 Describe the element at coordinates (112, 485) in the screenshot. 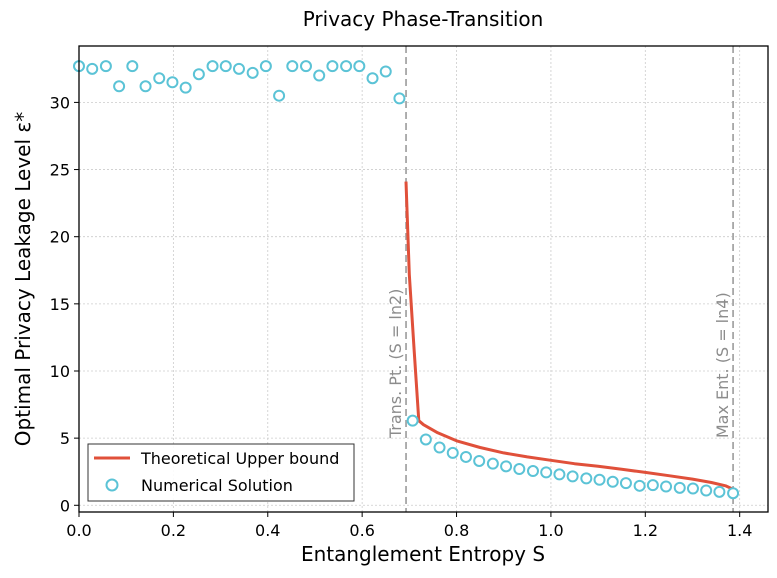

I see `legend-marker-swatch` at that location.